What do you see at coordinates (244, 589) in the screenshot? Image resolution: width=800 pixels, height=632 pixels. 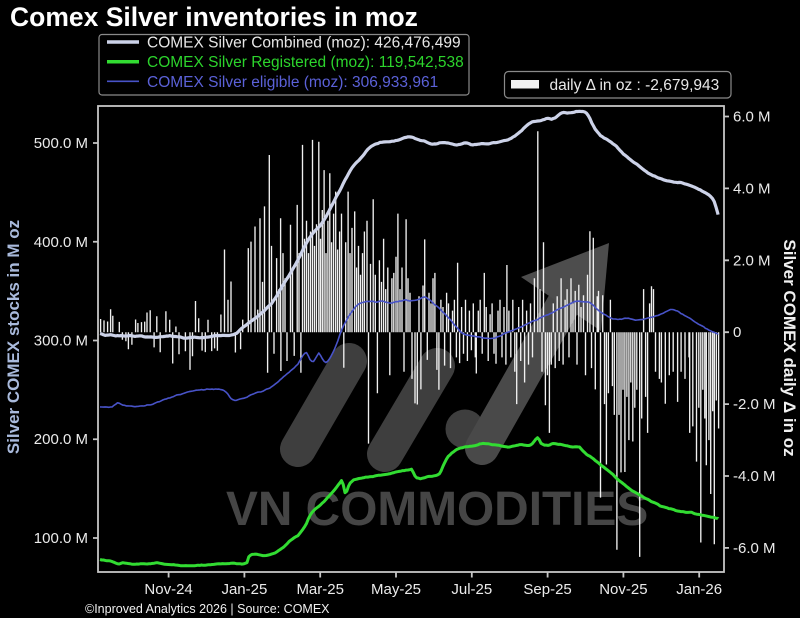 I see `svg-text: Jan-25` at bounding box center [244, 589].